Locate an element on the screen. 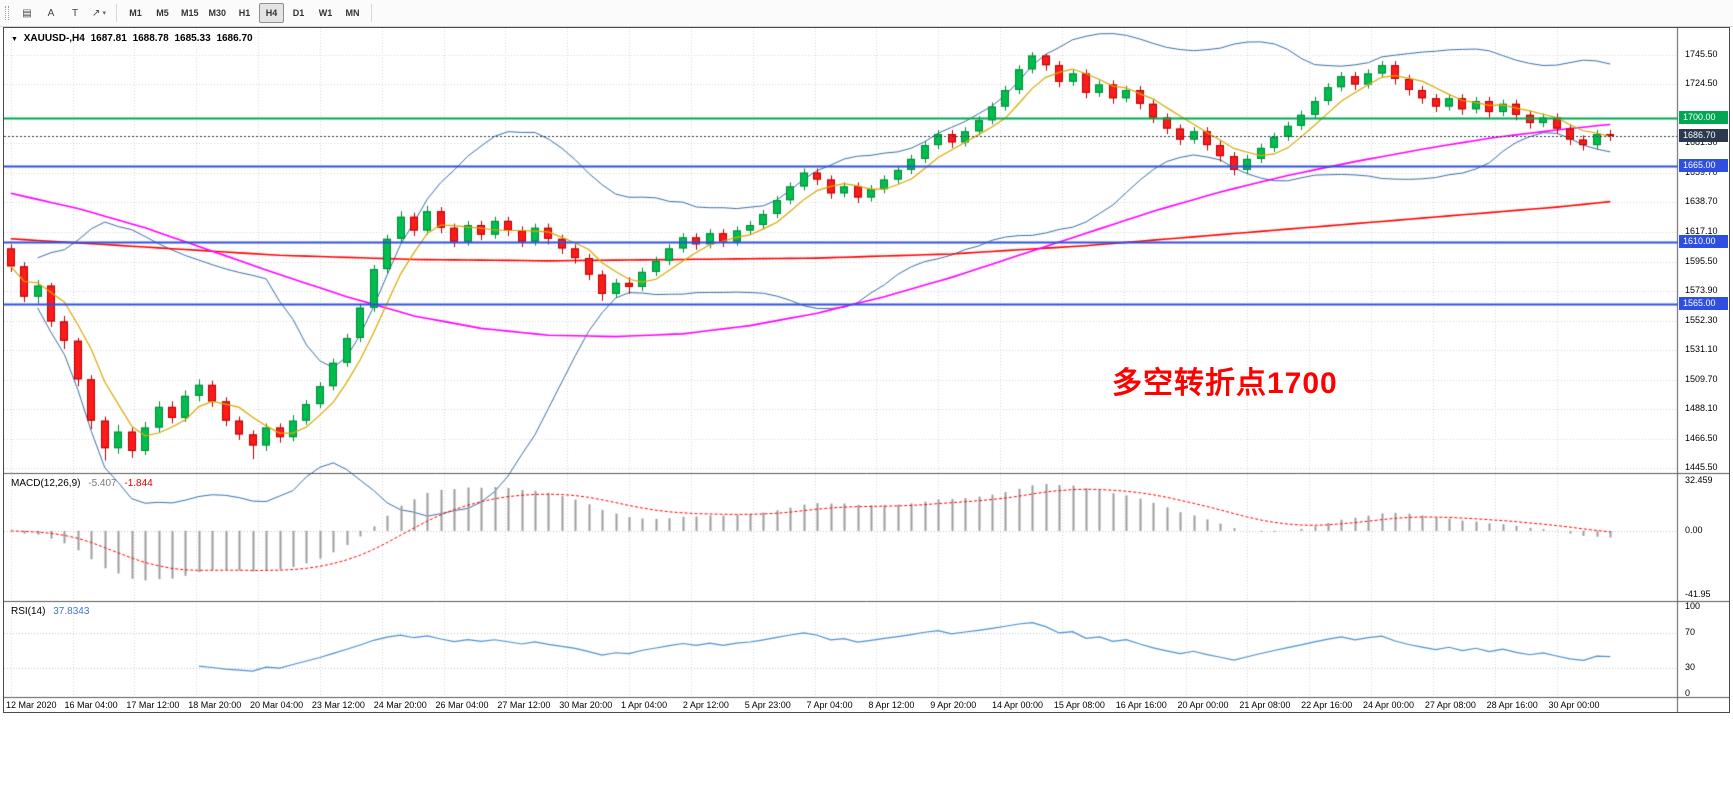 The image size is (1733, 788). high-value: 1688.78 is located at coordinates (150, 38).